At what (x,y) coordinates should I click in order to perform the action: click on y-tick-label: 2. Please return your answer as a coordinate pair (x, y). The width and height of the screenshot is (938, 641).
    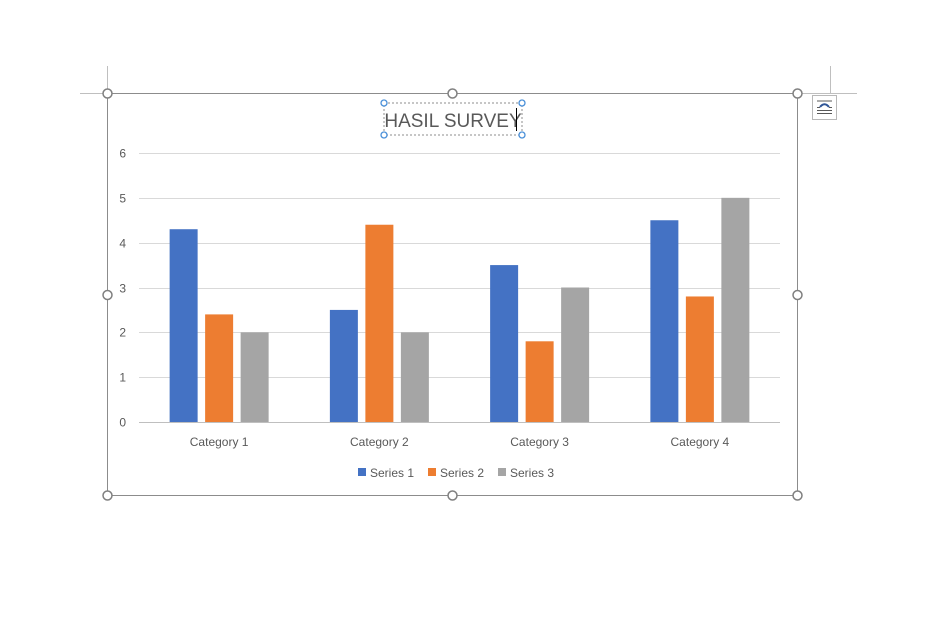
    Looking at the image, I should click on (122, 333).